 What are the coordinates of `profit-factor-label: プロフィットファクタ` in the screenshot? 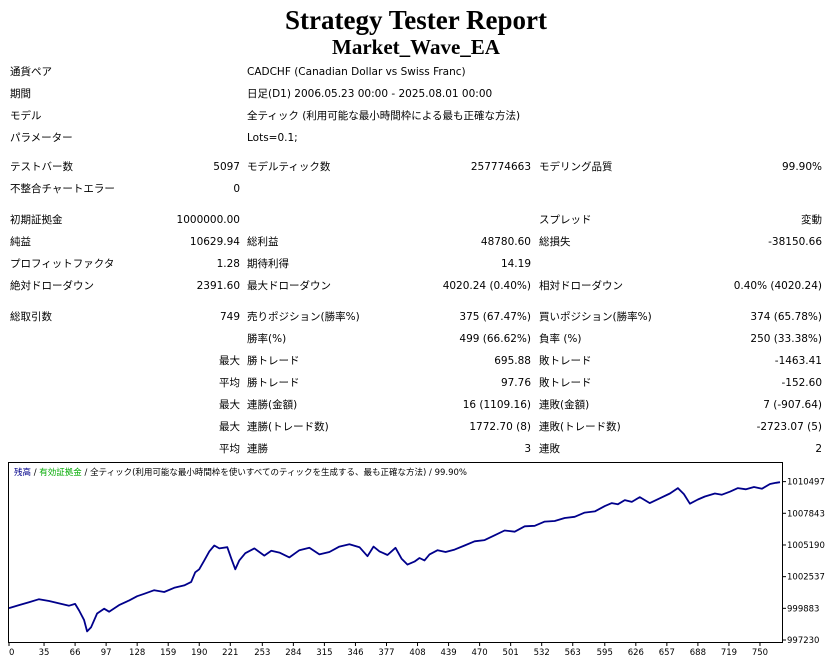 It's located at (62, 264).